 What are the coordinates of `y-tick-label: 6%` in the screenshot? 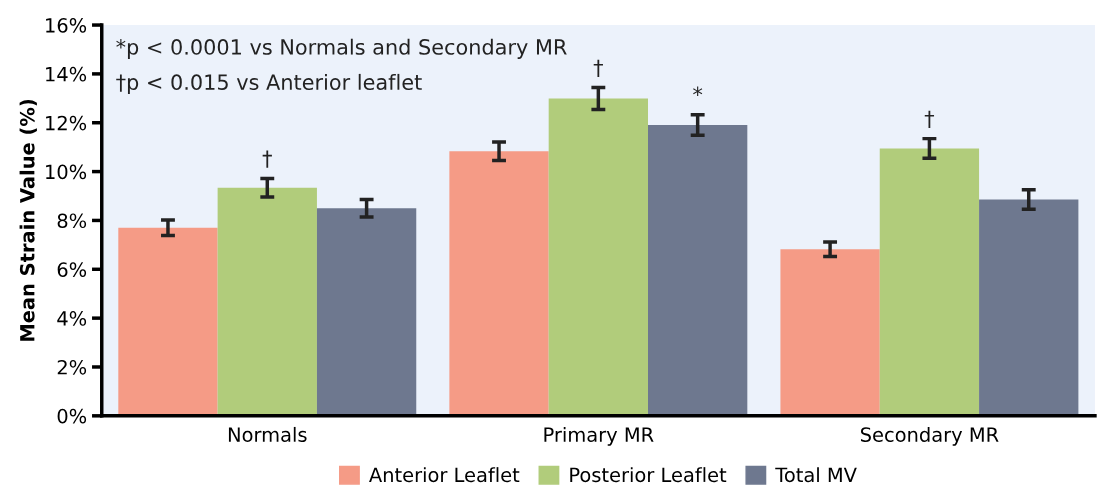 It's located at (72, 269).